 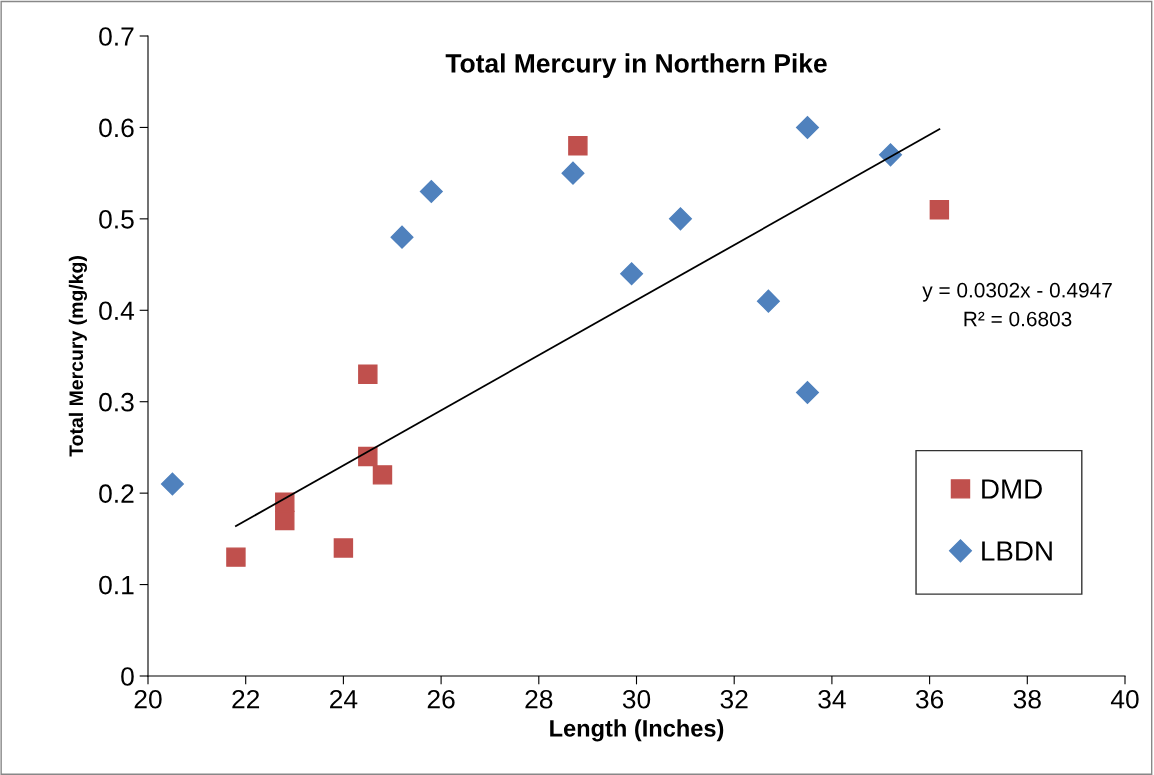 What do you see at coordinates (116, 128) in the screenshot?
I see `y-tick-label: 0.6` at bounding box center [116, 128].